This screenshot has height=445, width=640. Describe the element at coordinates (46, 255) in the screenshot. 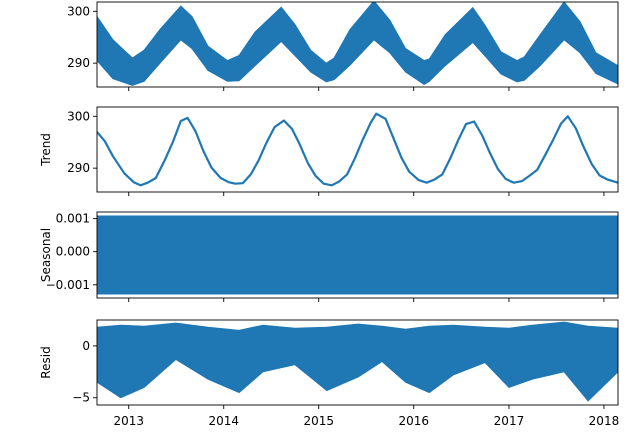

I see `seasonal-y-axis-label: Seasonal` at that location.